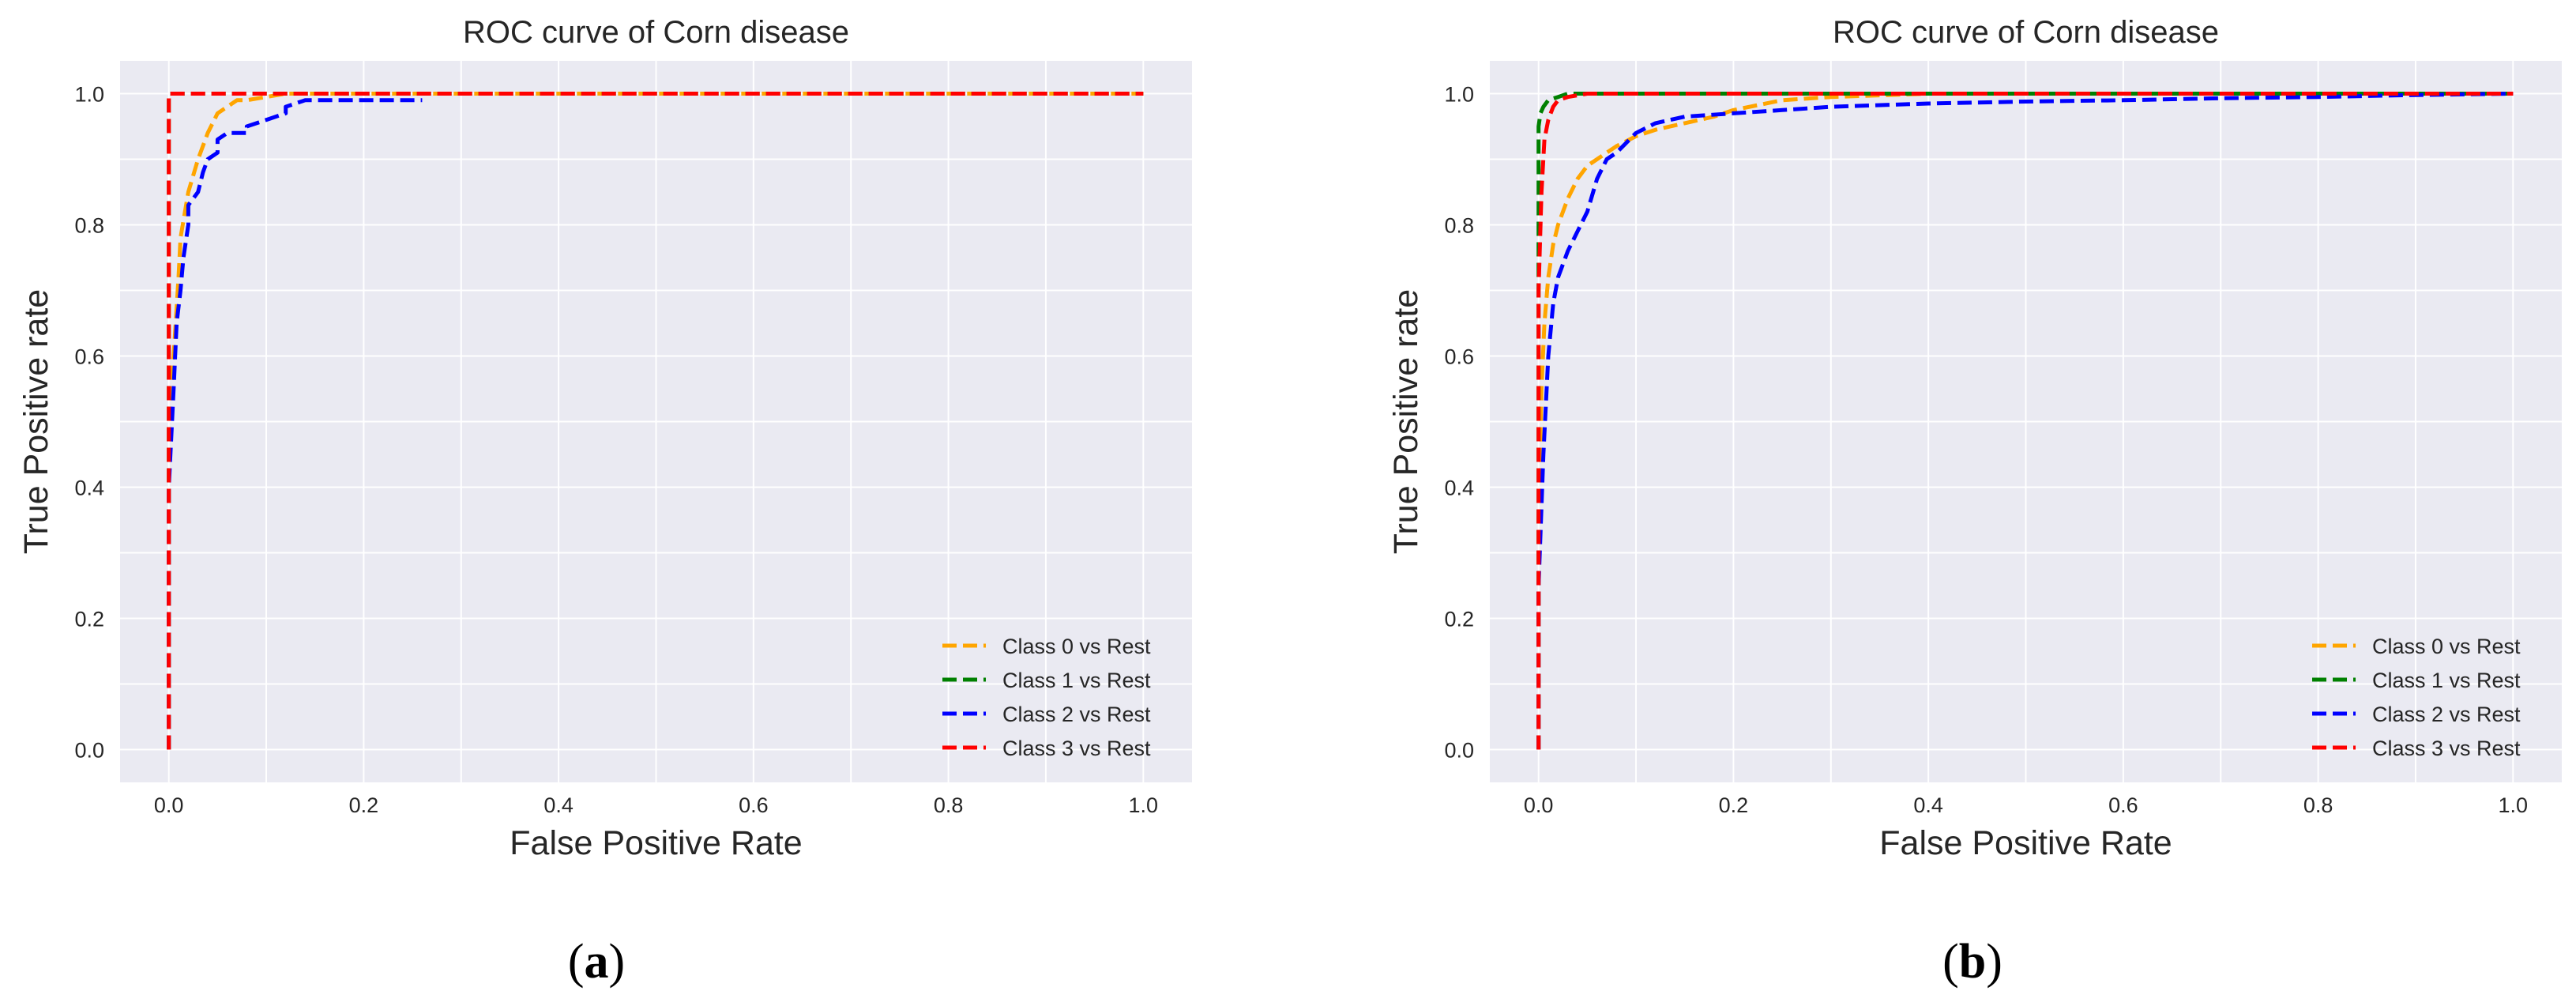 Image resolution: width=2576 pixels, height=1006 pixels. I want to click on panel-label-b: (b), so click(1972, 962).